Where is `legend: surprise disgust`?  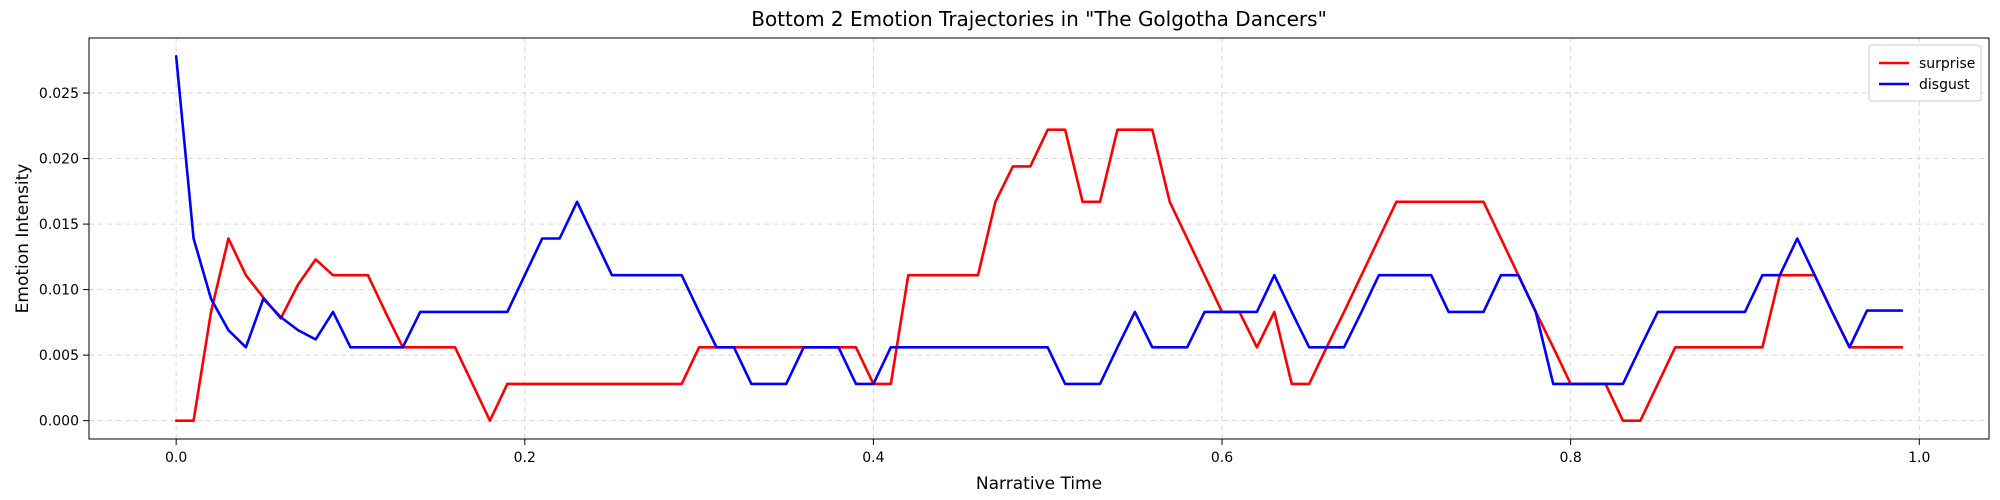
legend: surprise disgust is located at coordinates (1925, 73).